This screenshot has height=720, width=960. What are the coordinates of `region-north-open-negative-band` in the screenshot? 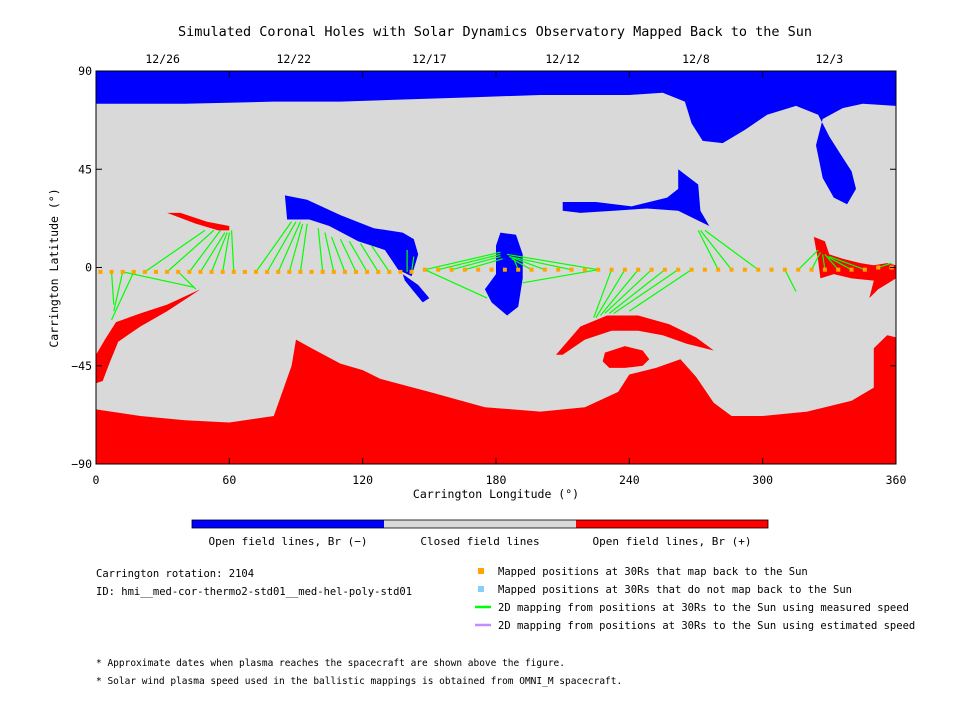 It's located at (351, 236).